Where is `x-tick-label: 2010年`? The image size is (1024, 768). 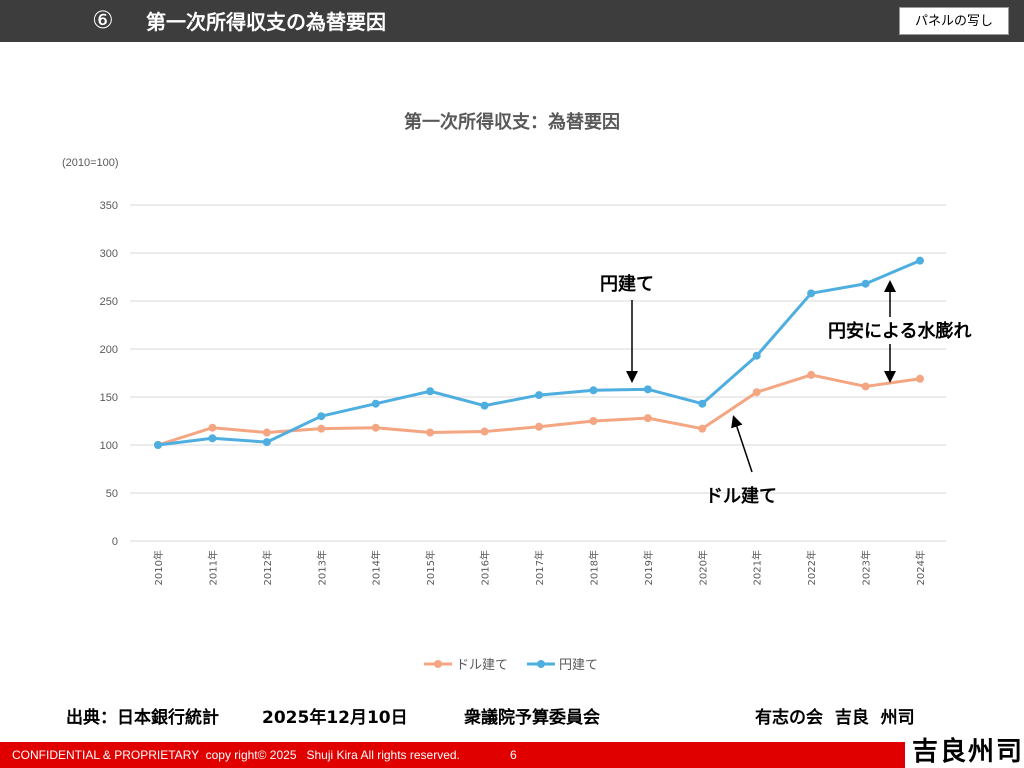
x-tick-label: 2010年 is located at coordinates (158, 567).